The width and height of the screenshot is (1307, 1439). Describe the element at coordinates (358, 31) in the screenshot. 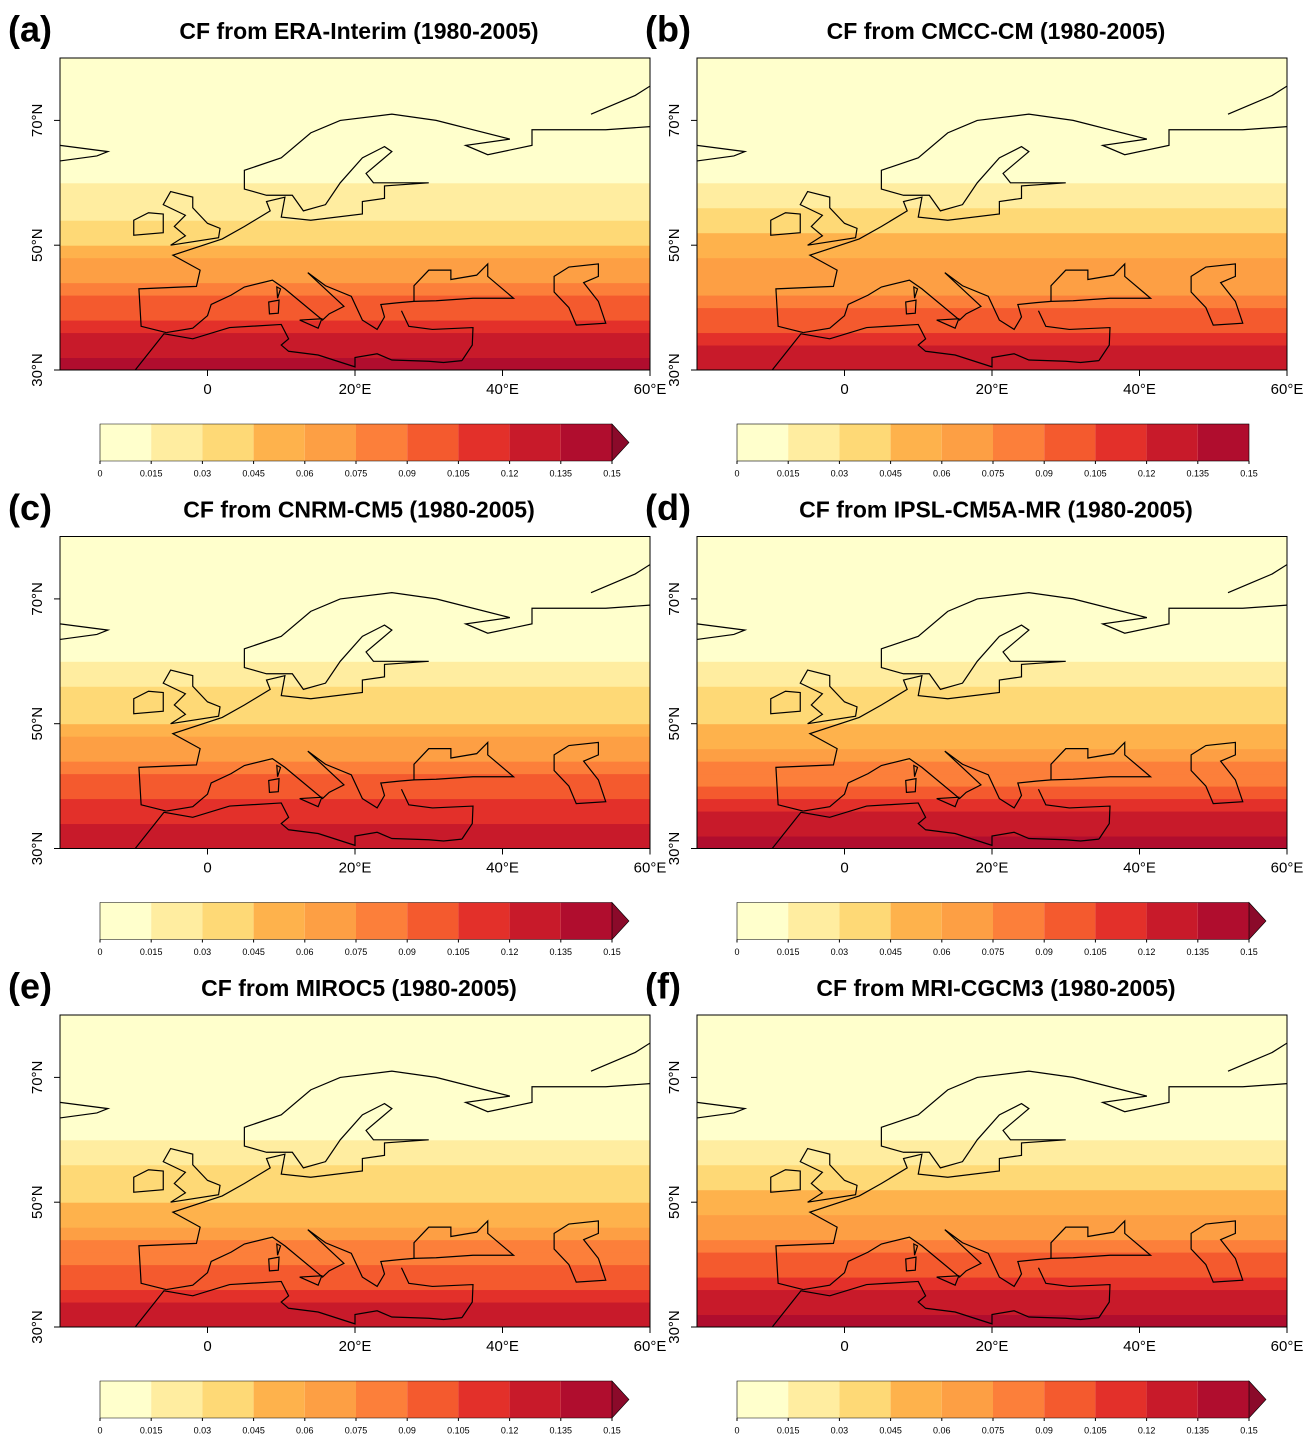

I see `panel-title: CF from ERA-Interim (1980-2005)` at that location.